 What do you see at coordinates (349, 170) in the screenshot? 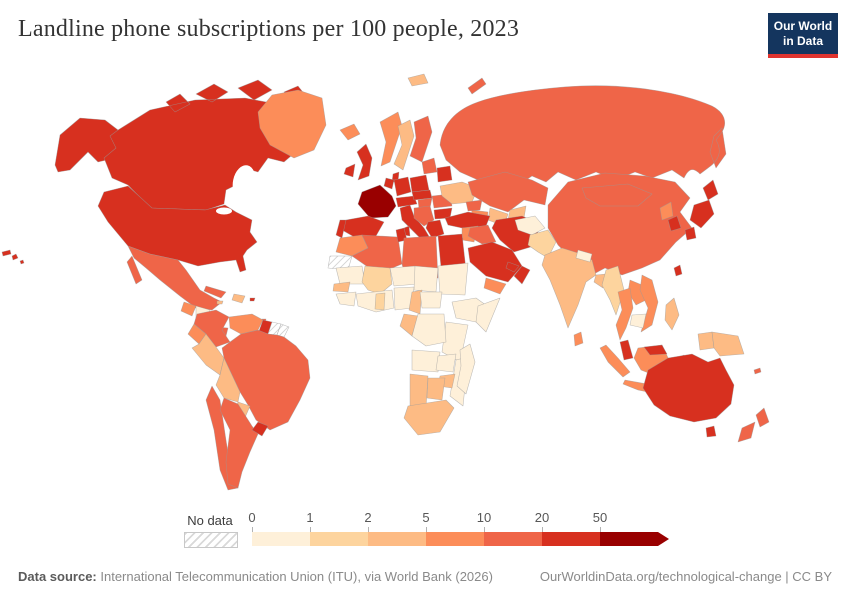
I see `country-ireland` at bounding box center [349, 170].